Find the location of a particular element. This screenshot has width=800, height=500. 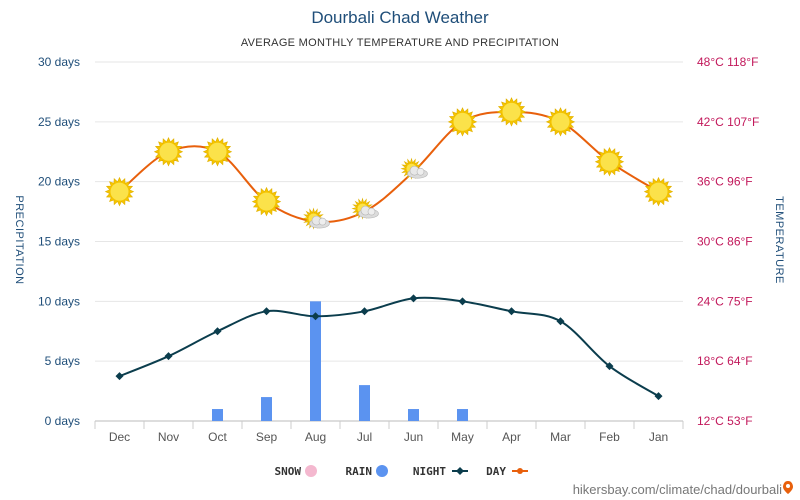

legend-item-night: NIGHT is located at coordinates (440, 471).